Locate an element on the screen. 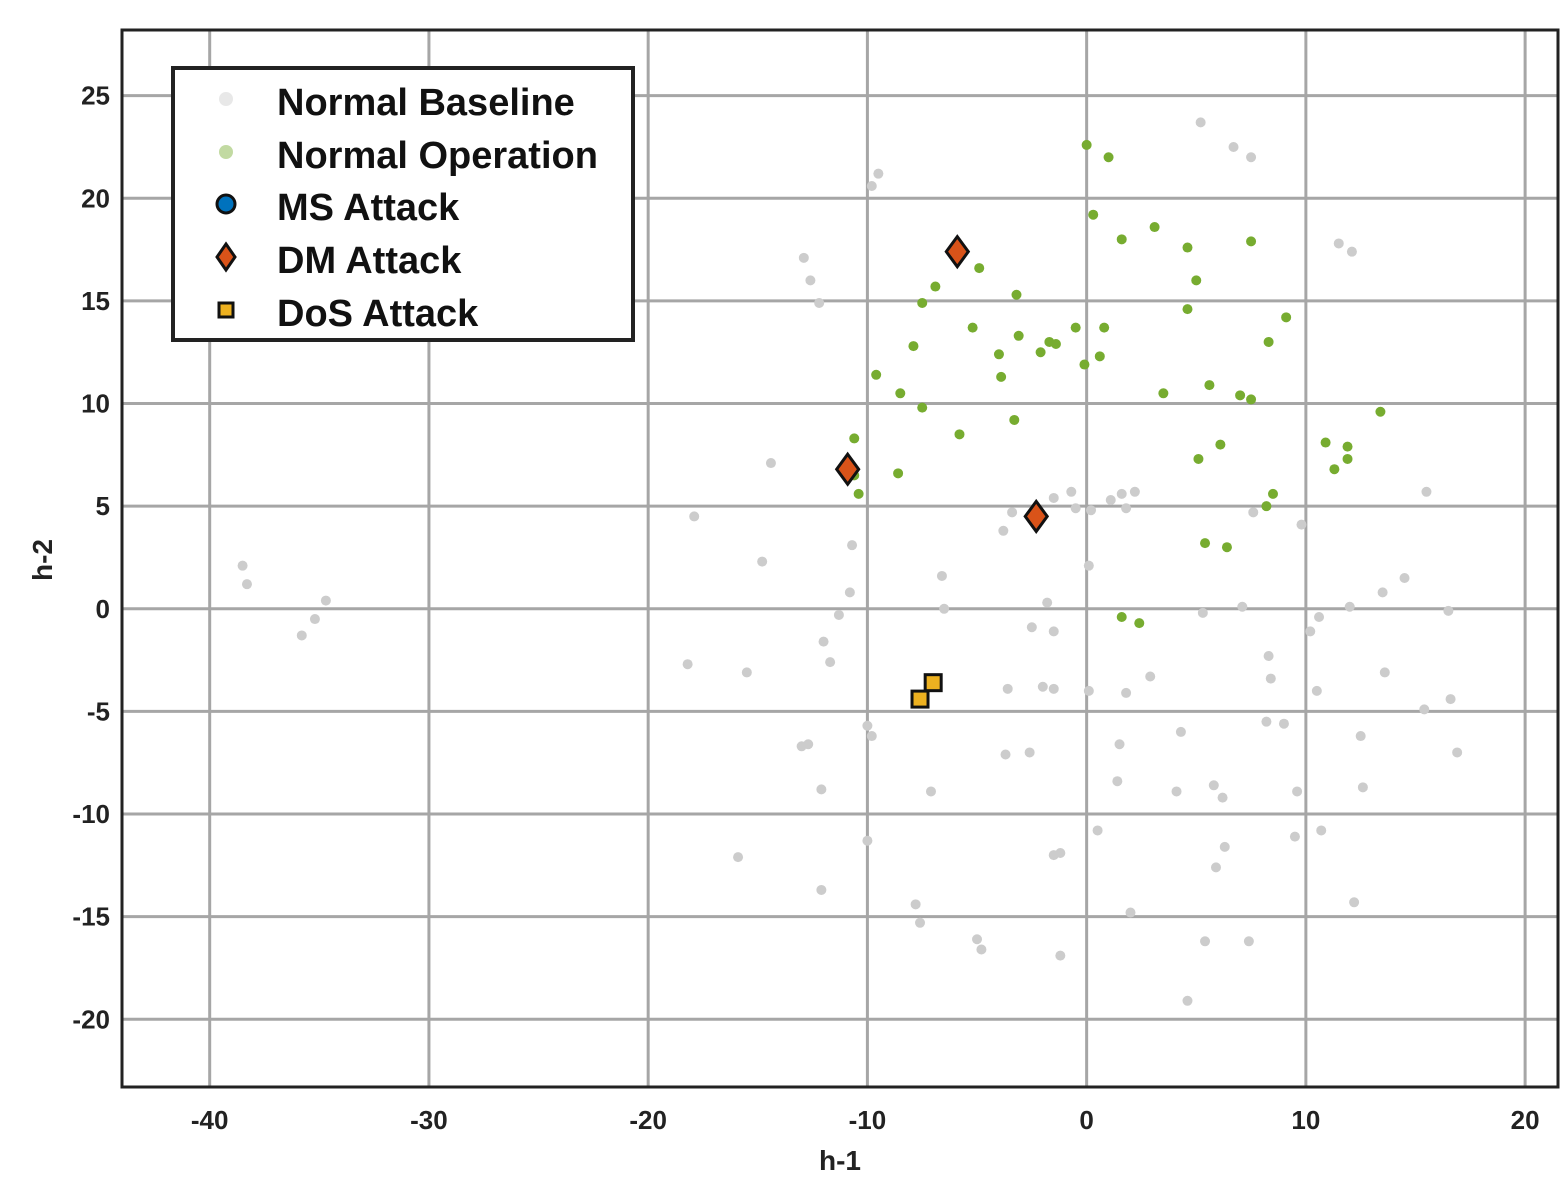 This screenshot has width=1564, height=1177. legend-label: Normal Operation is located at coordinates (437, 156).